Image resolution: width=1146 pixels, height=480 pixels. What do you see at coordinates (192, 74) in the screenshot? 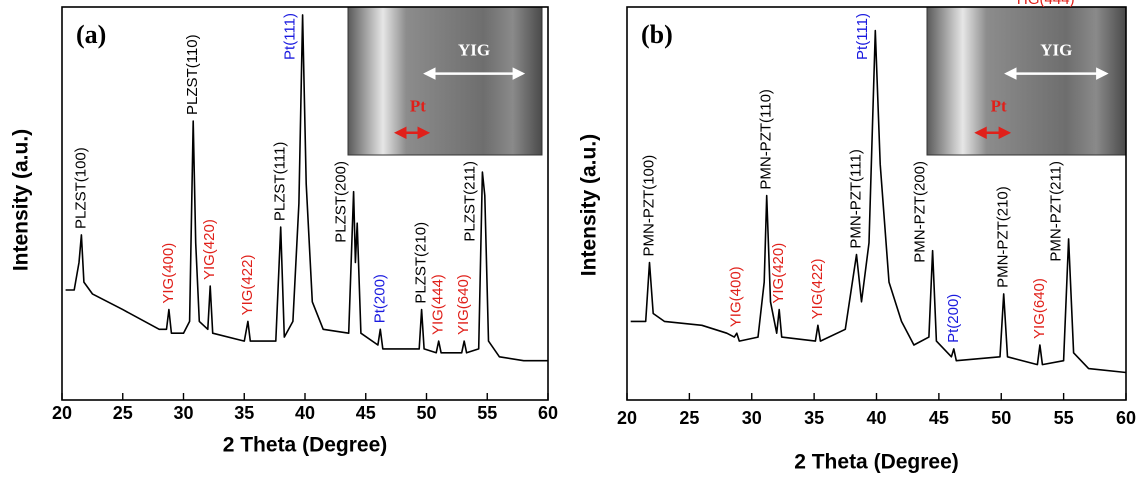
I see `peak-label: PLZST(110)` at bounding box center [192, 74].